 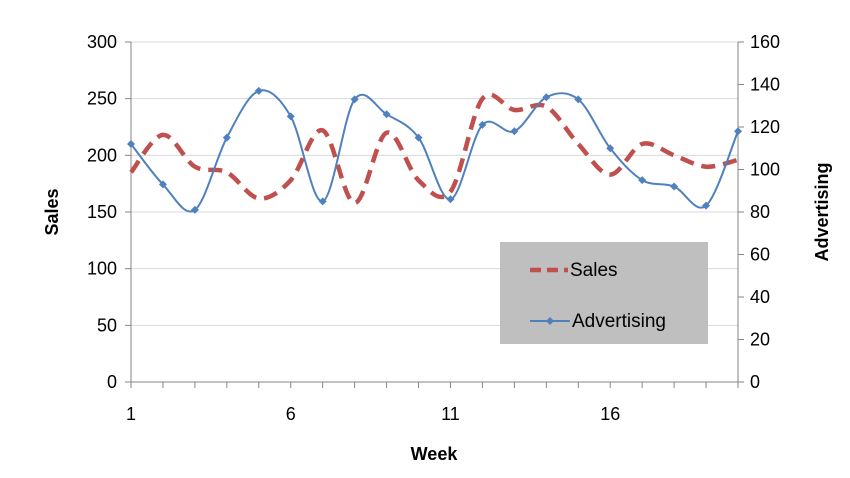 I want to click on y2-tick-label: 20, so click(x=760, y=340).